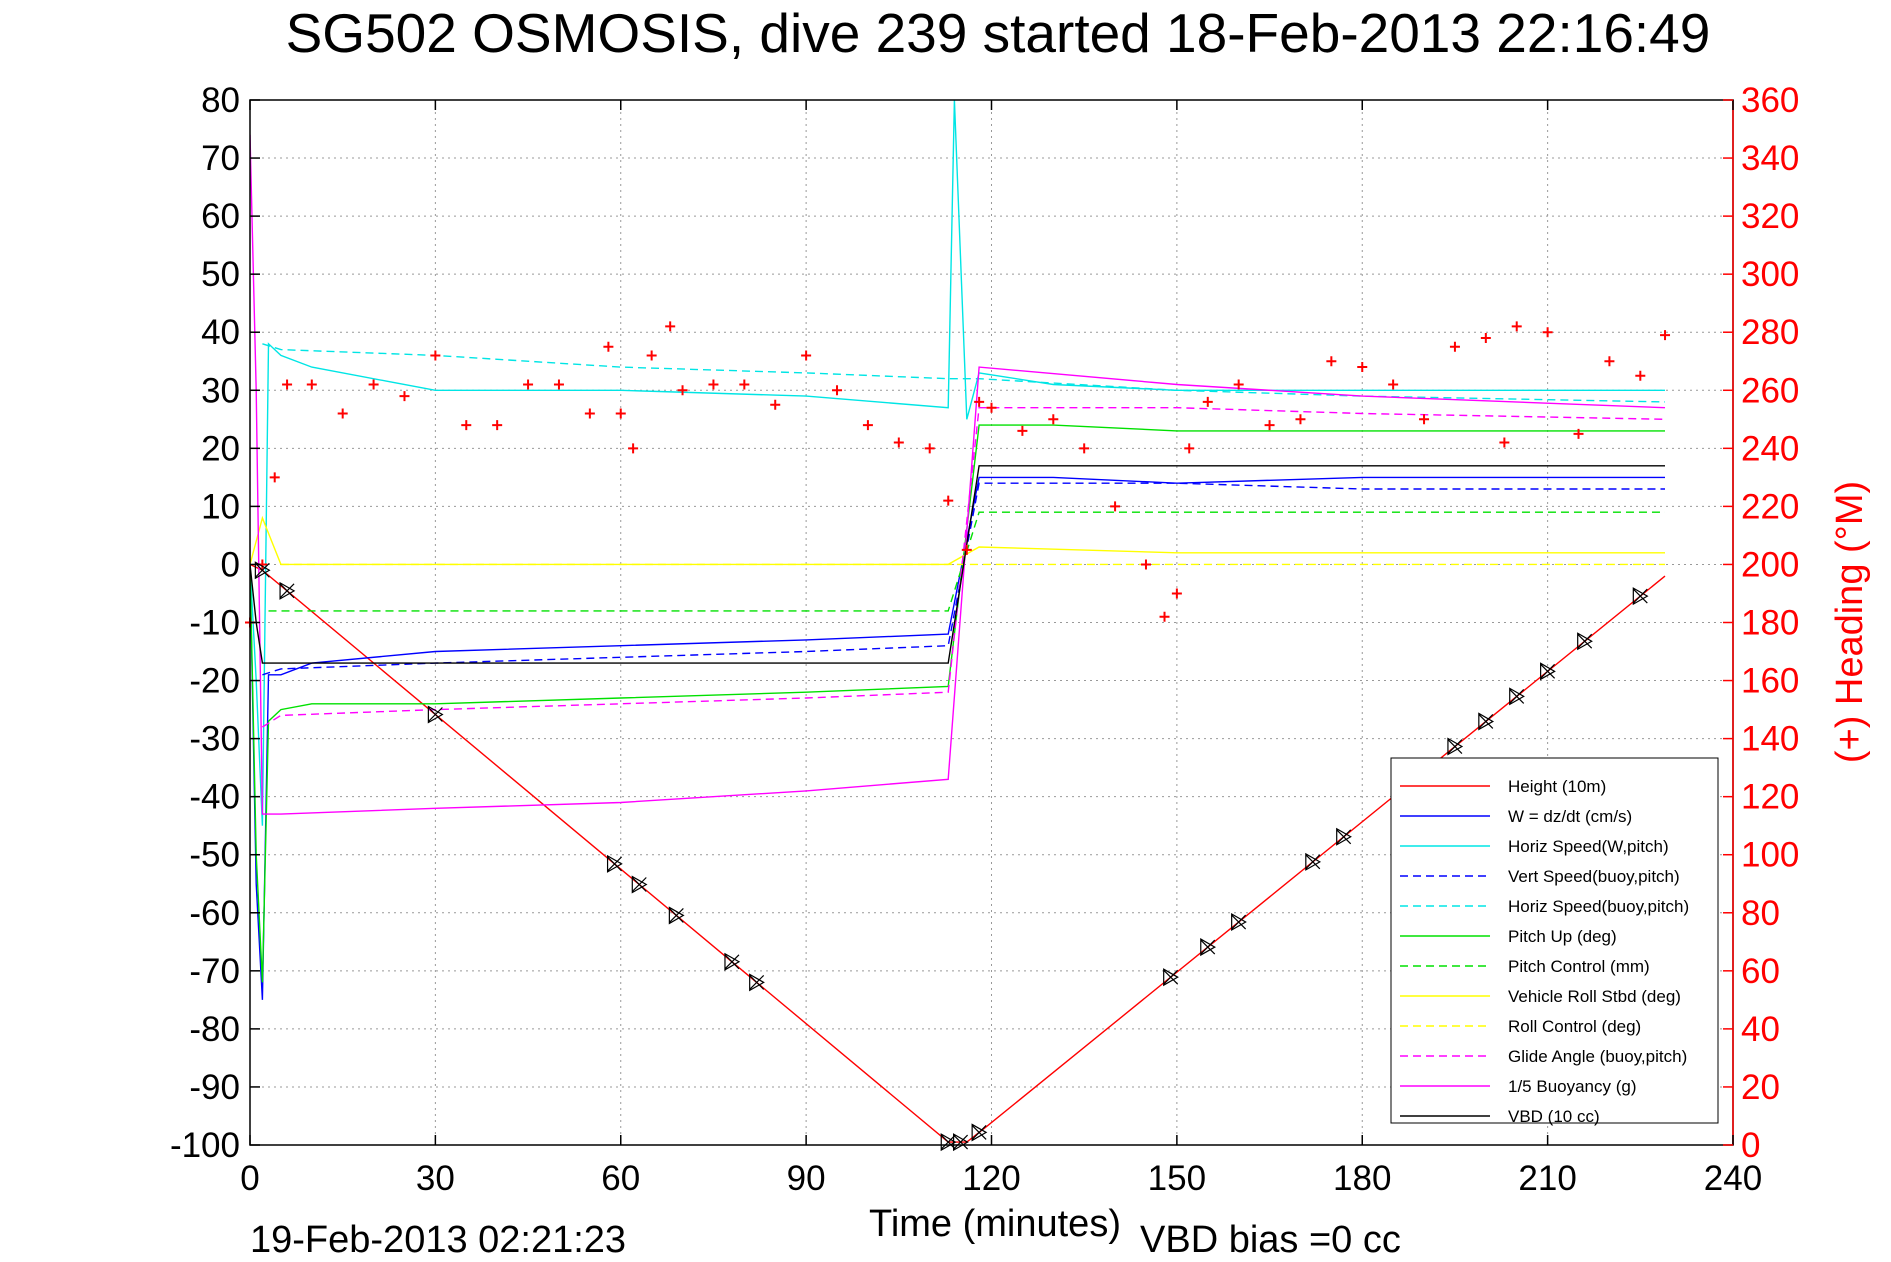  Describe the element at coordinates (1579, 966) in the screenshot. I see `legend-label: Pitch Control (mm)` at that location.